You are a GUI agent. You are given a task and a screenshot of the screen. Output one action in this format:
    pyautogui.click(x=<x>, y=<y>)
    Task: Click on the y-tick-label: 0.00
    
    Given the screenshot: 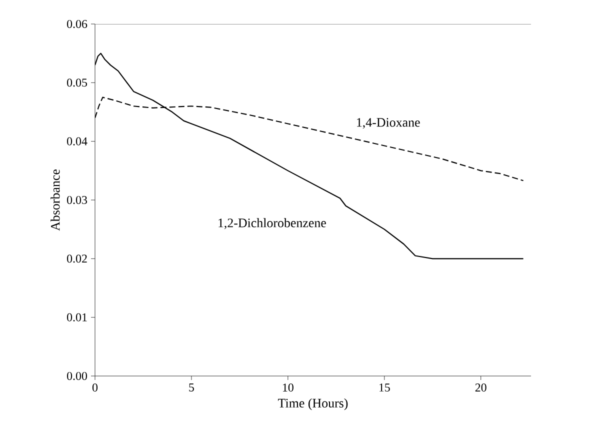 What is the action you would take?
    pyautogui.click(x=77, y=376)
    